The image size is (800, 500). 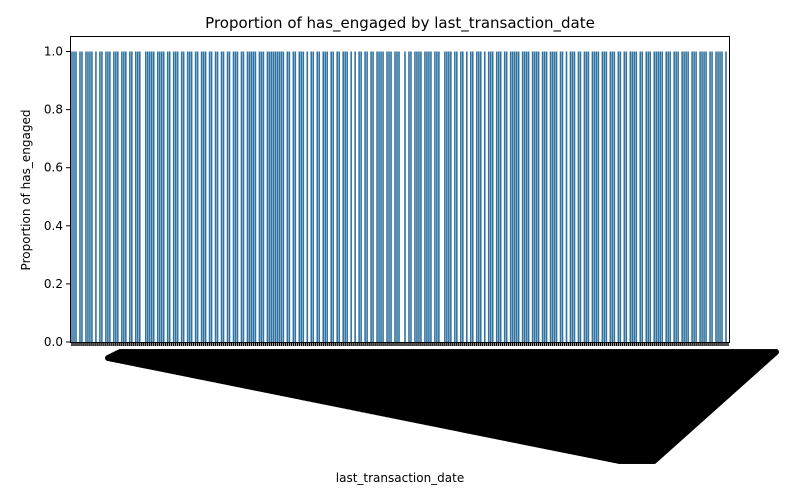 What do you see at coordinates (53, 226) in the screenshot?
I see `y-tick-label: 0.4` at bounding box center [53, 226].